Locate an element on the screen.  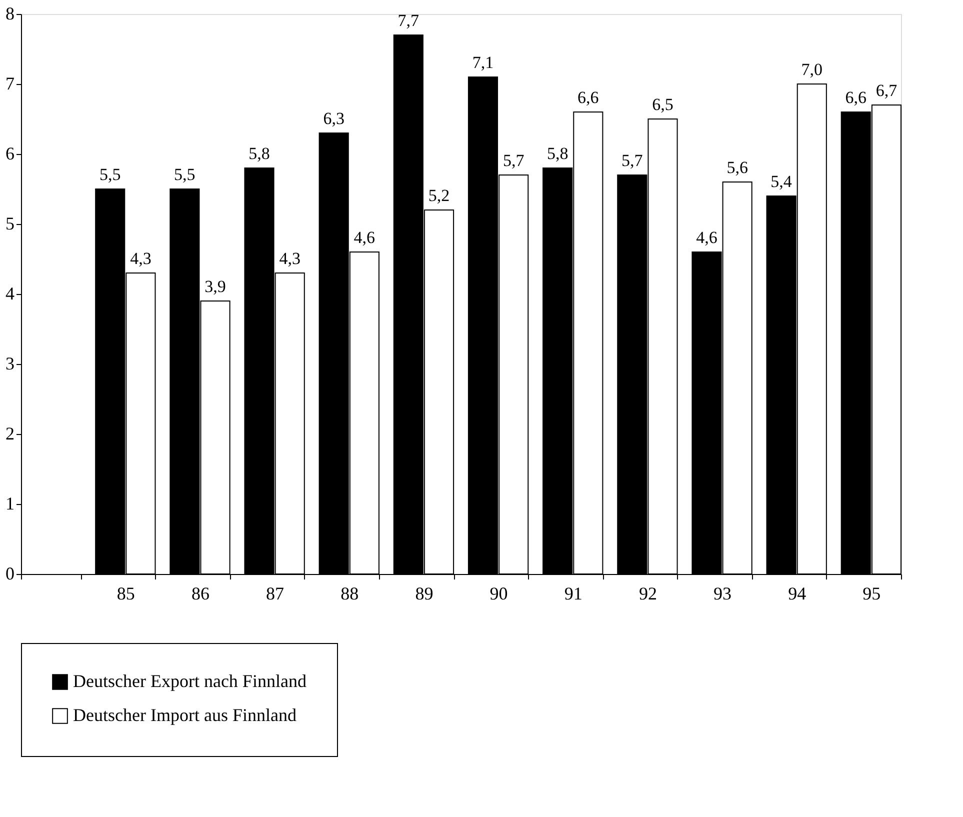
y-tick-label: 3 is located at coordinates (10, 364).